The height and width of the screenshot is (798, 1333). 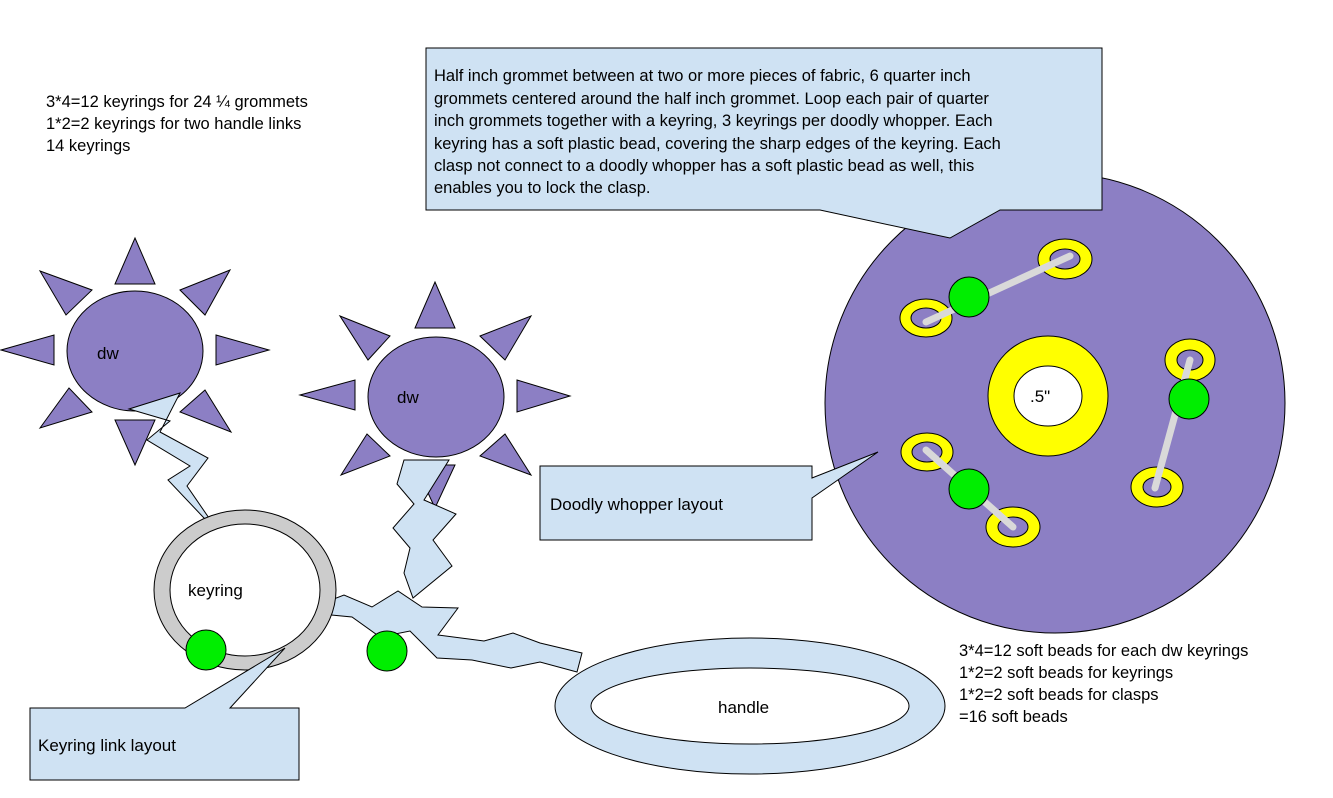 I want to click on dw-middle-label: dw, so click(x=408, y=397).